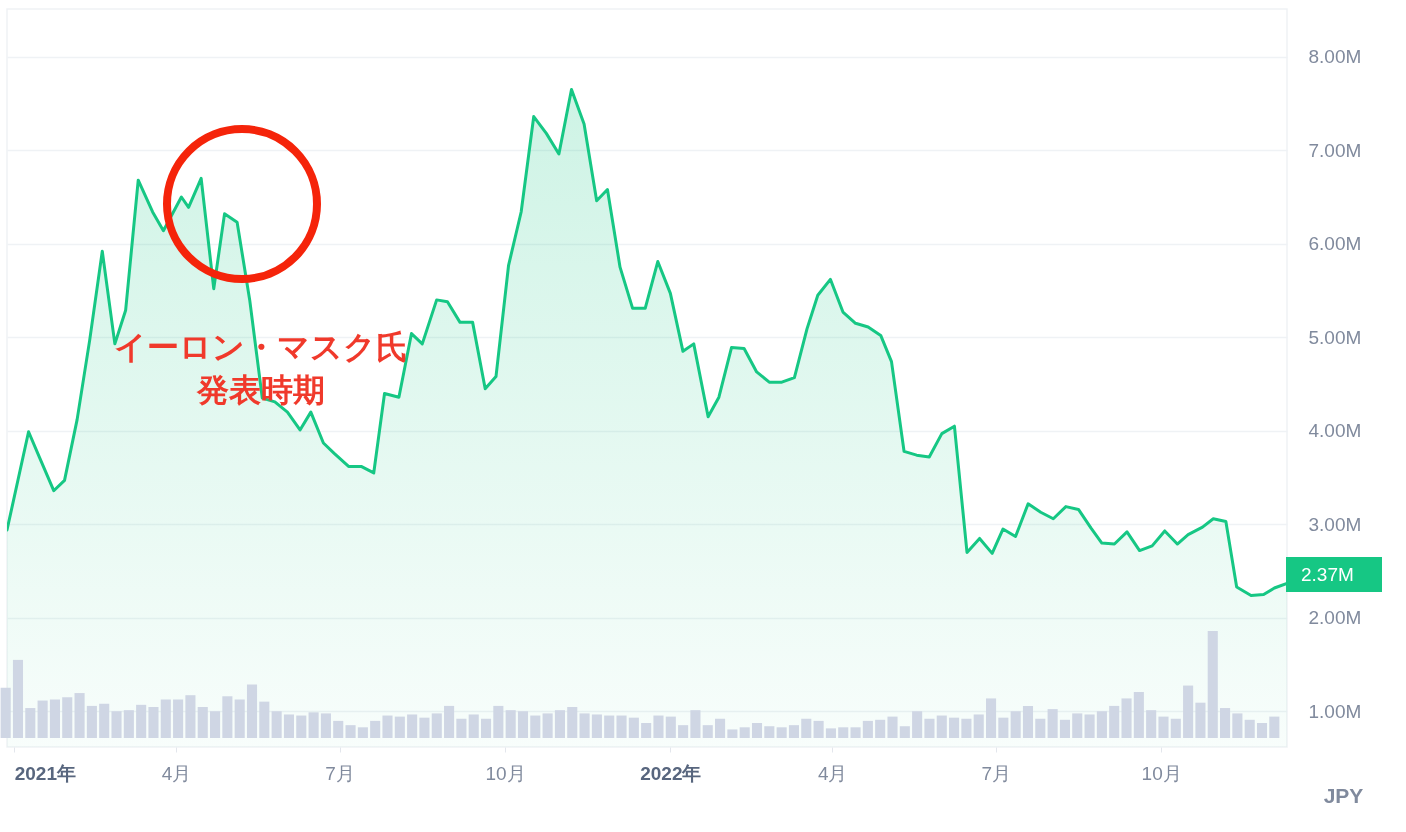 The width and height of the screenshot is (1406, 832). What do you see at coordinates (1335, 244) in the screenshot?
I see `y-tick-label: 6.00M` at bounding box center [1335, 244].